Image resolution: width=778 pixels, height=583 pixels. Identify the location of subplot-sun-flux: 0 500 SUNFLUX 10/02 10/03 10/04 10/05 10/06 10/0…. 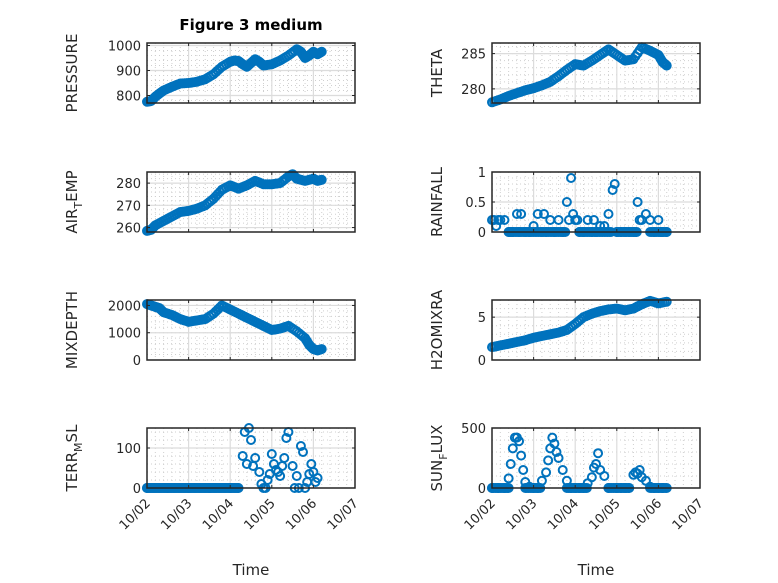
(567, 500).